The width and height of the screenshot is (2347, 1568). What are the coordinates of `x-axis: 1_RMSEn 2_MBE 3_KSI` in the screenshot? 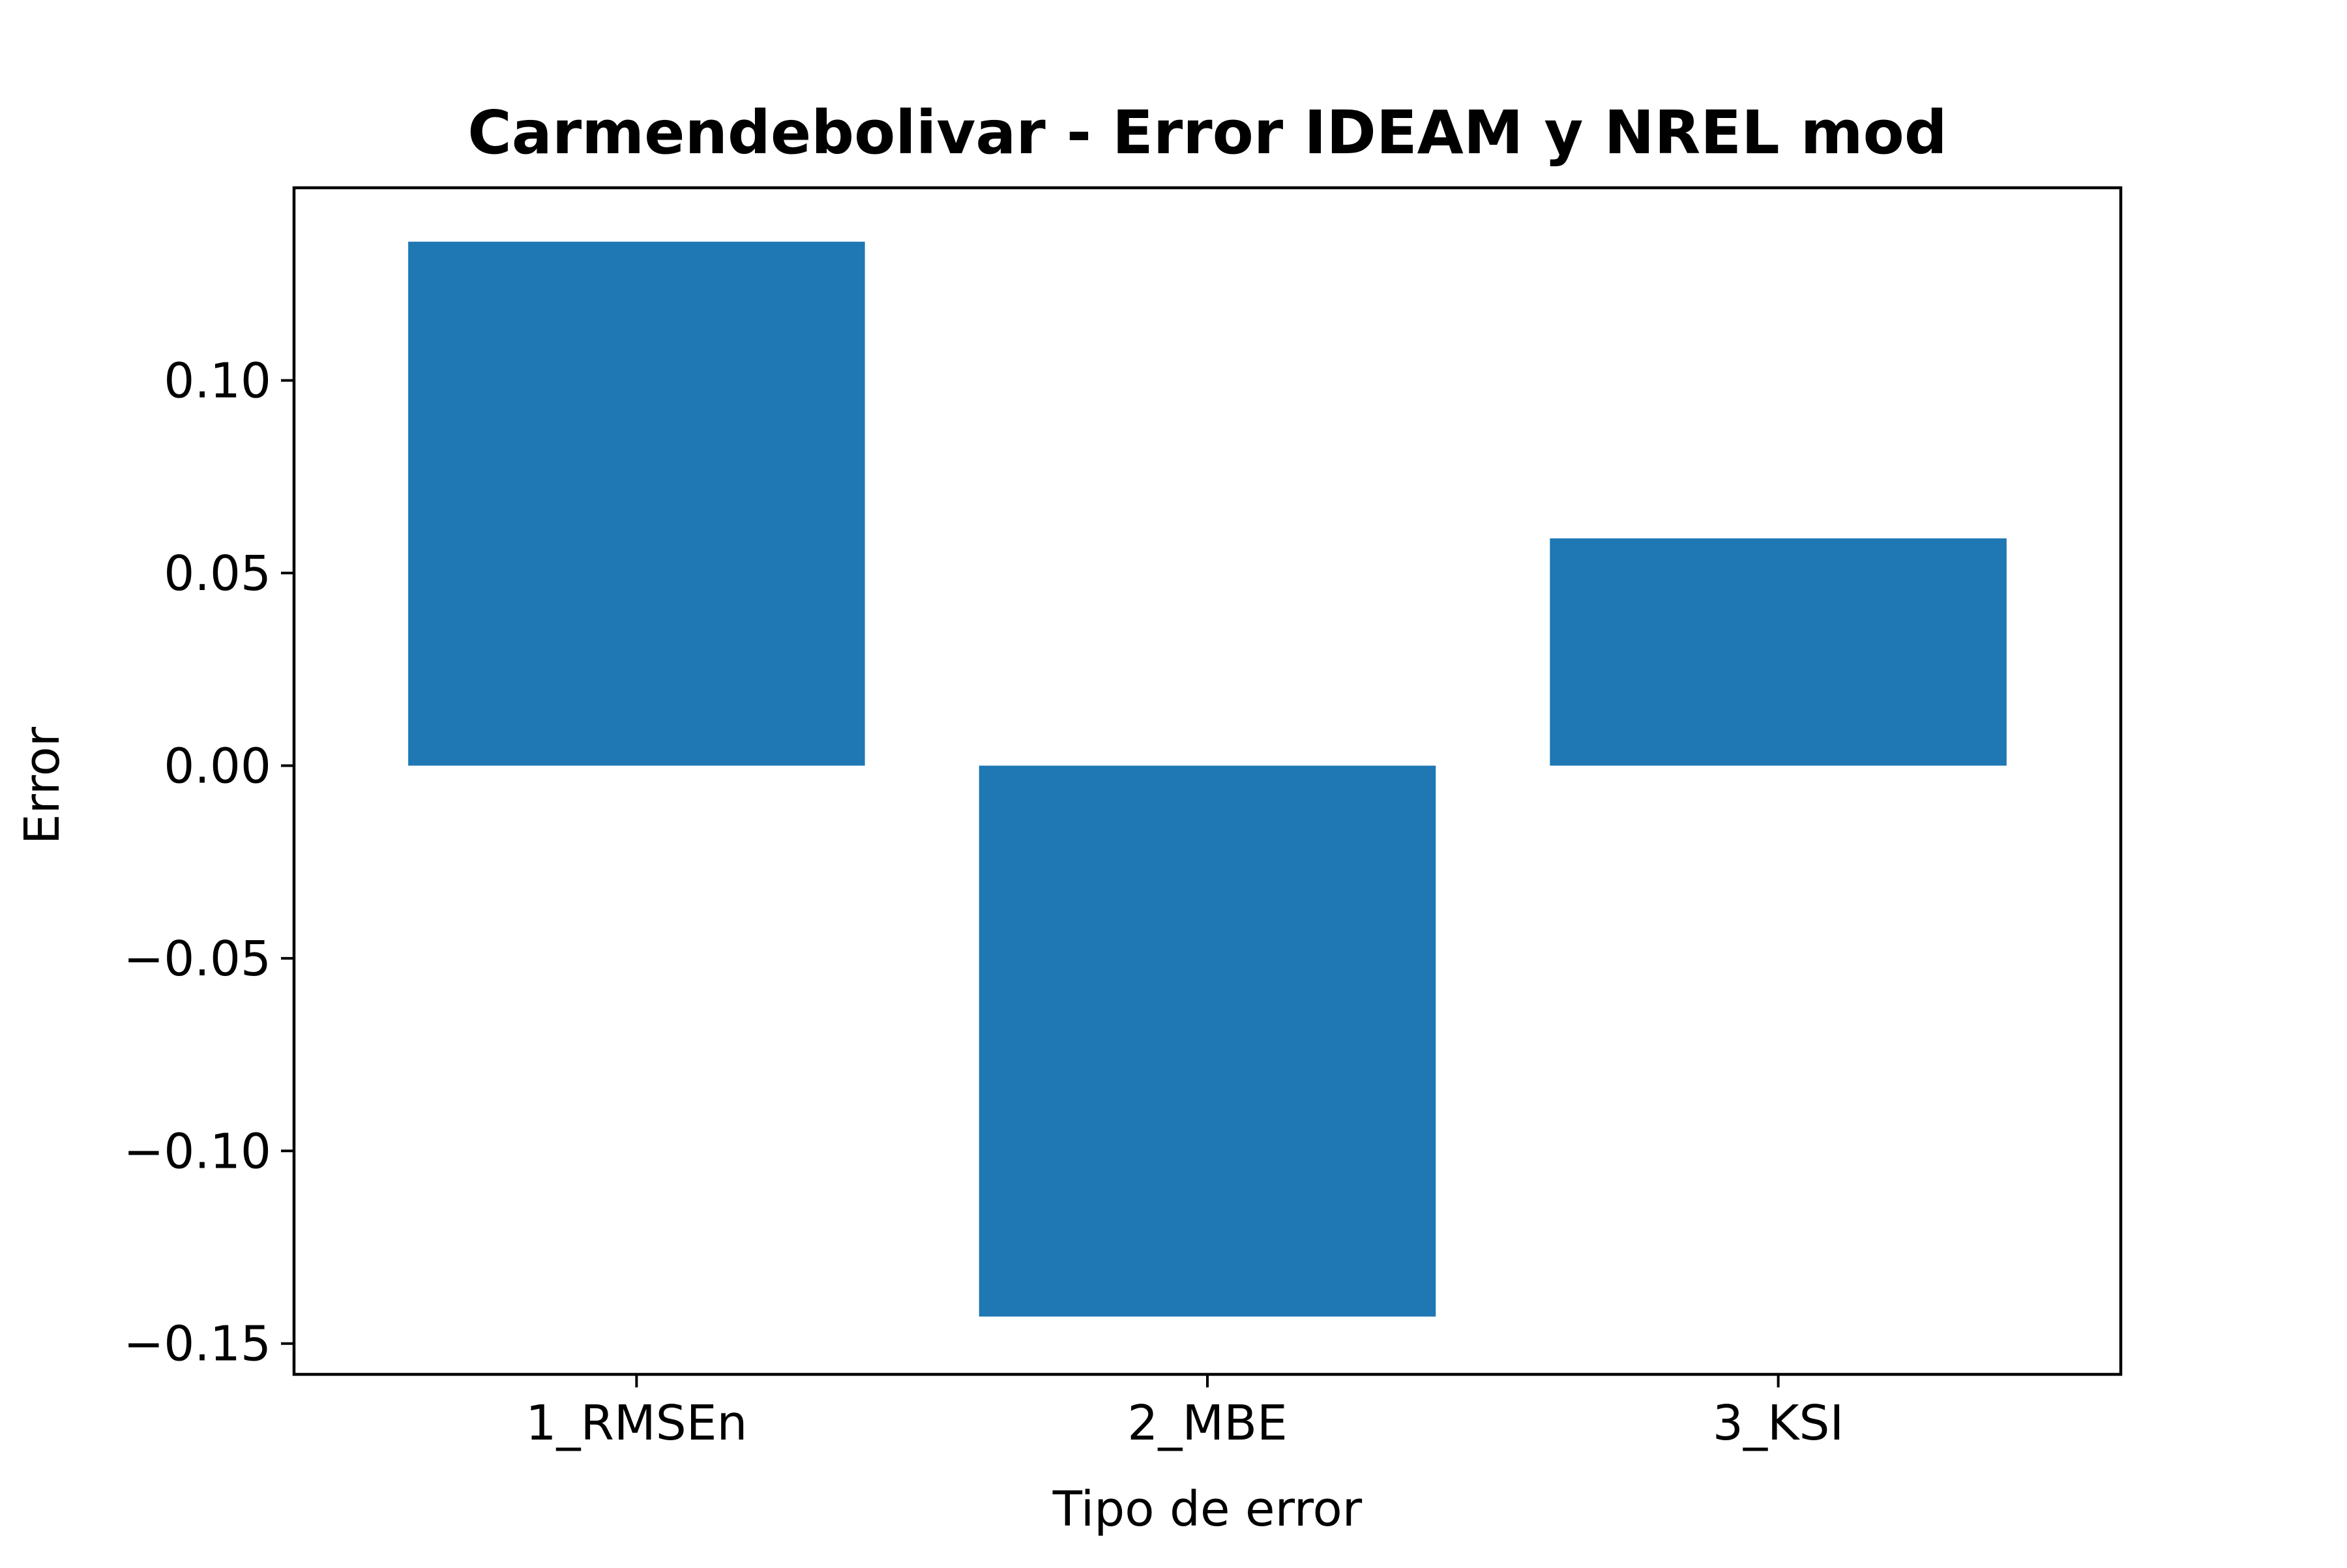 It's located at (1184, 1412).